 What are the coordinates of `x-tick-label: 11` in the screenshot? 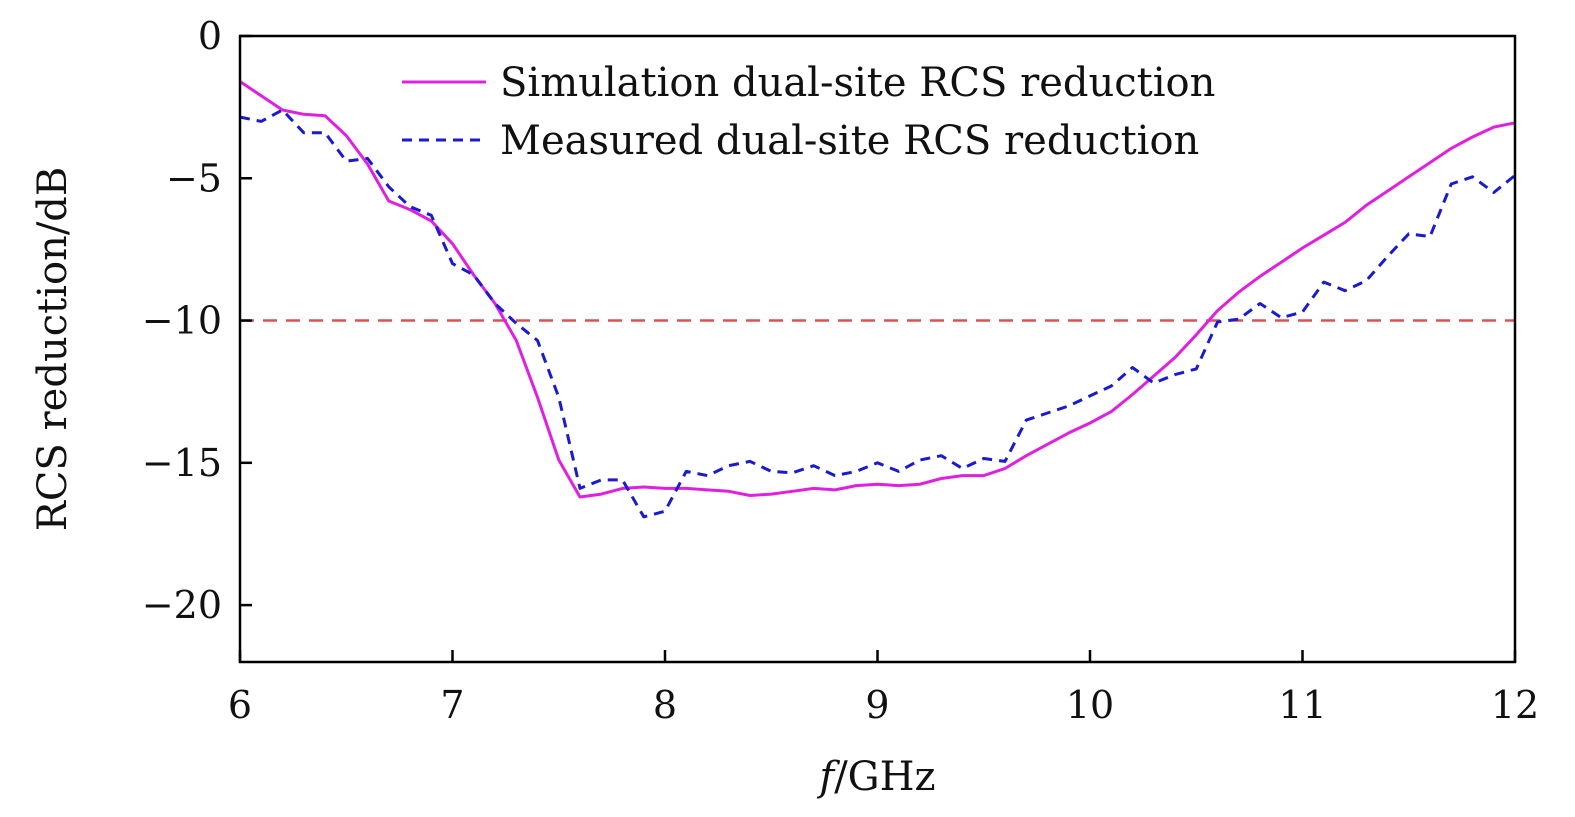 It's located at (1302, 705).